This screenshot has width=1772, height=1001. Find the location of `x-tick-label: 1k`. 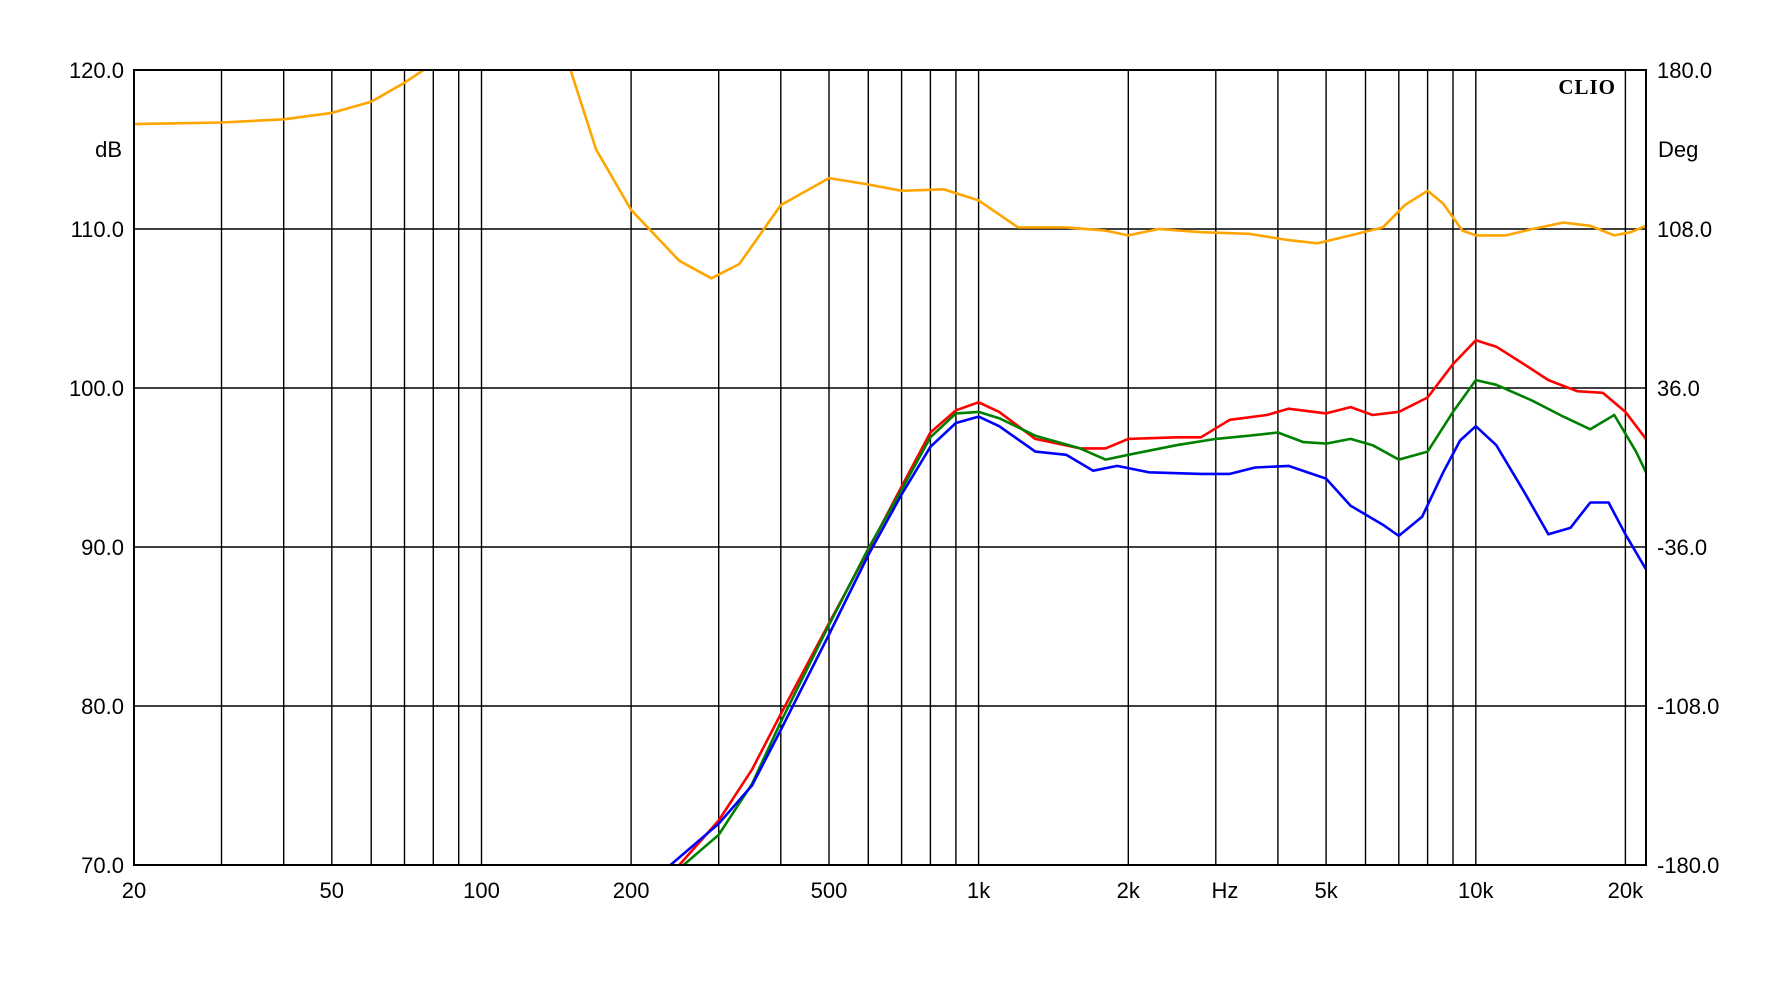

x-tick-label: 1k is located at coordinates (979, 890).